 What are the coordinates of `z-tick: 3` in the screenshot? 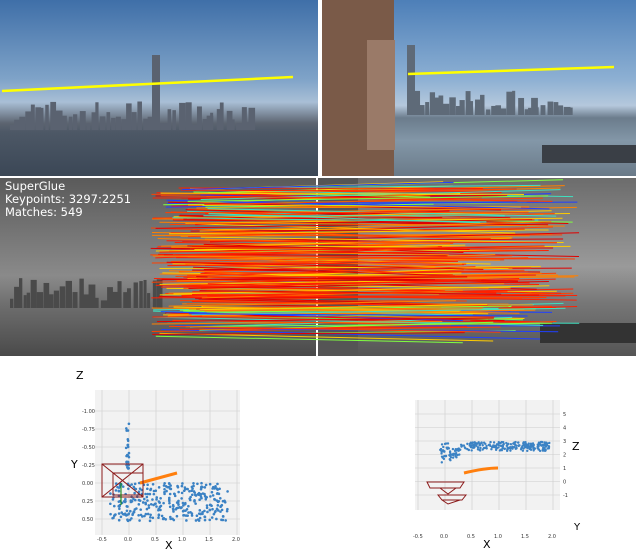 It's located at (564, 442).